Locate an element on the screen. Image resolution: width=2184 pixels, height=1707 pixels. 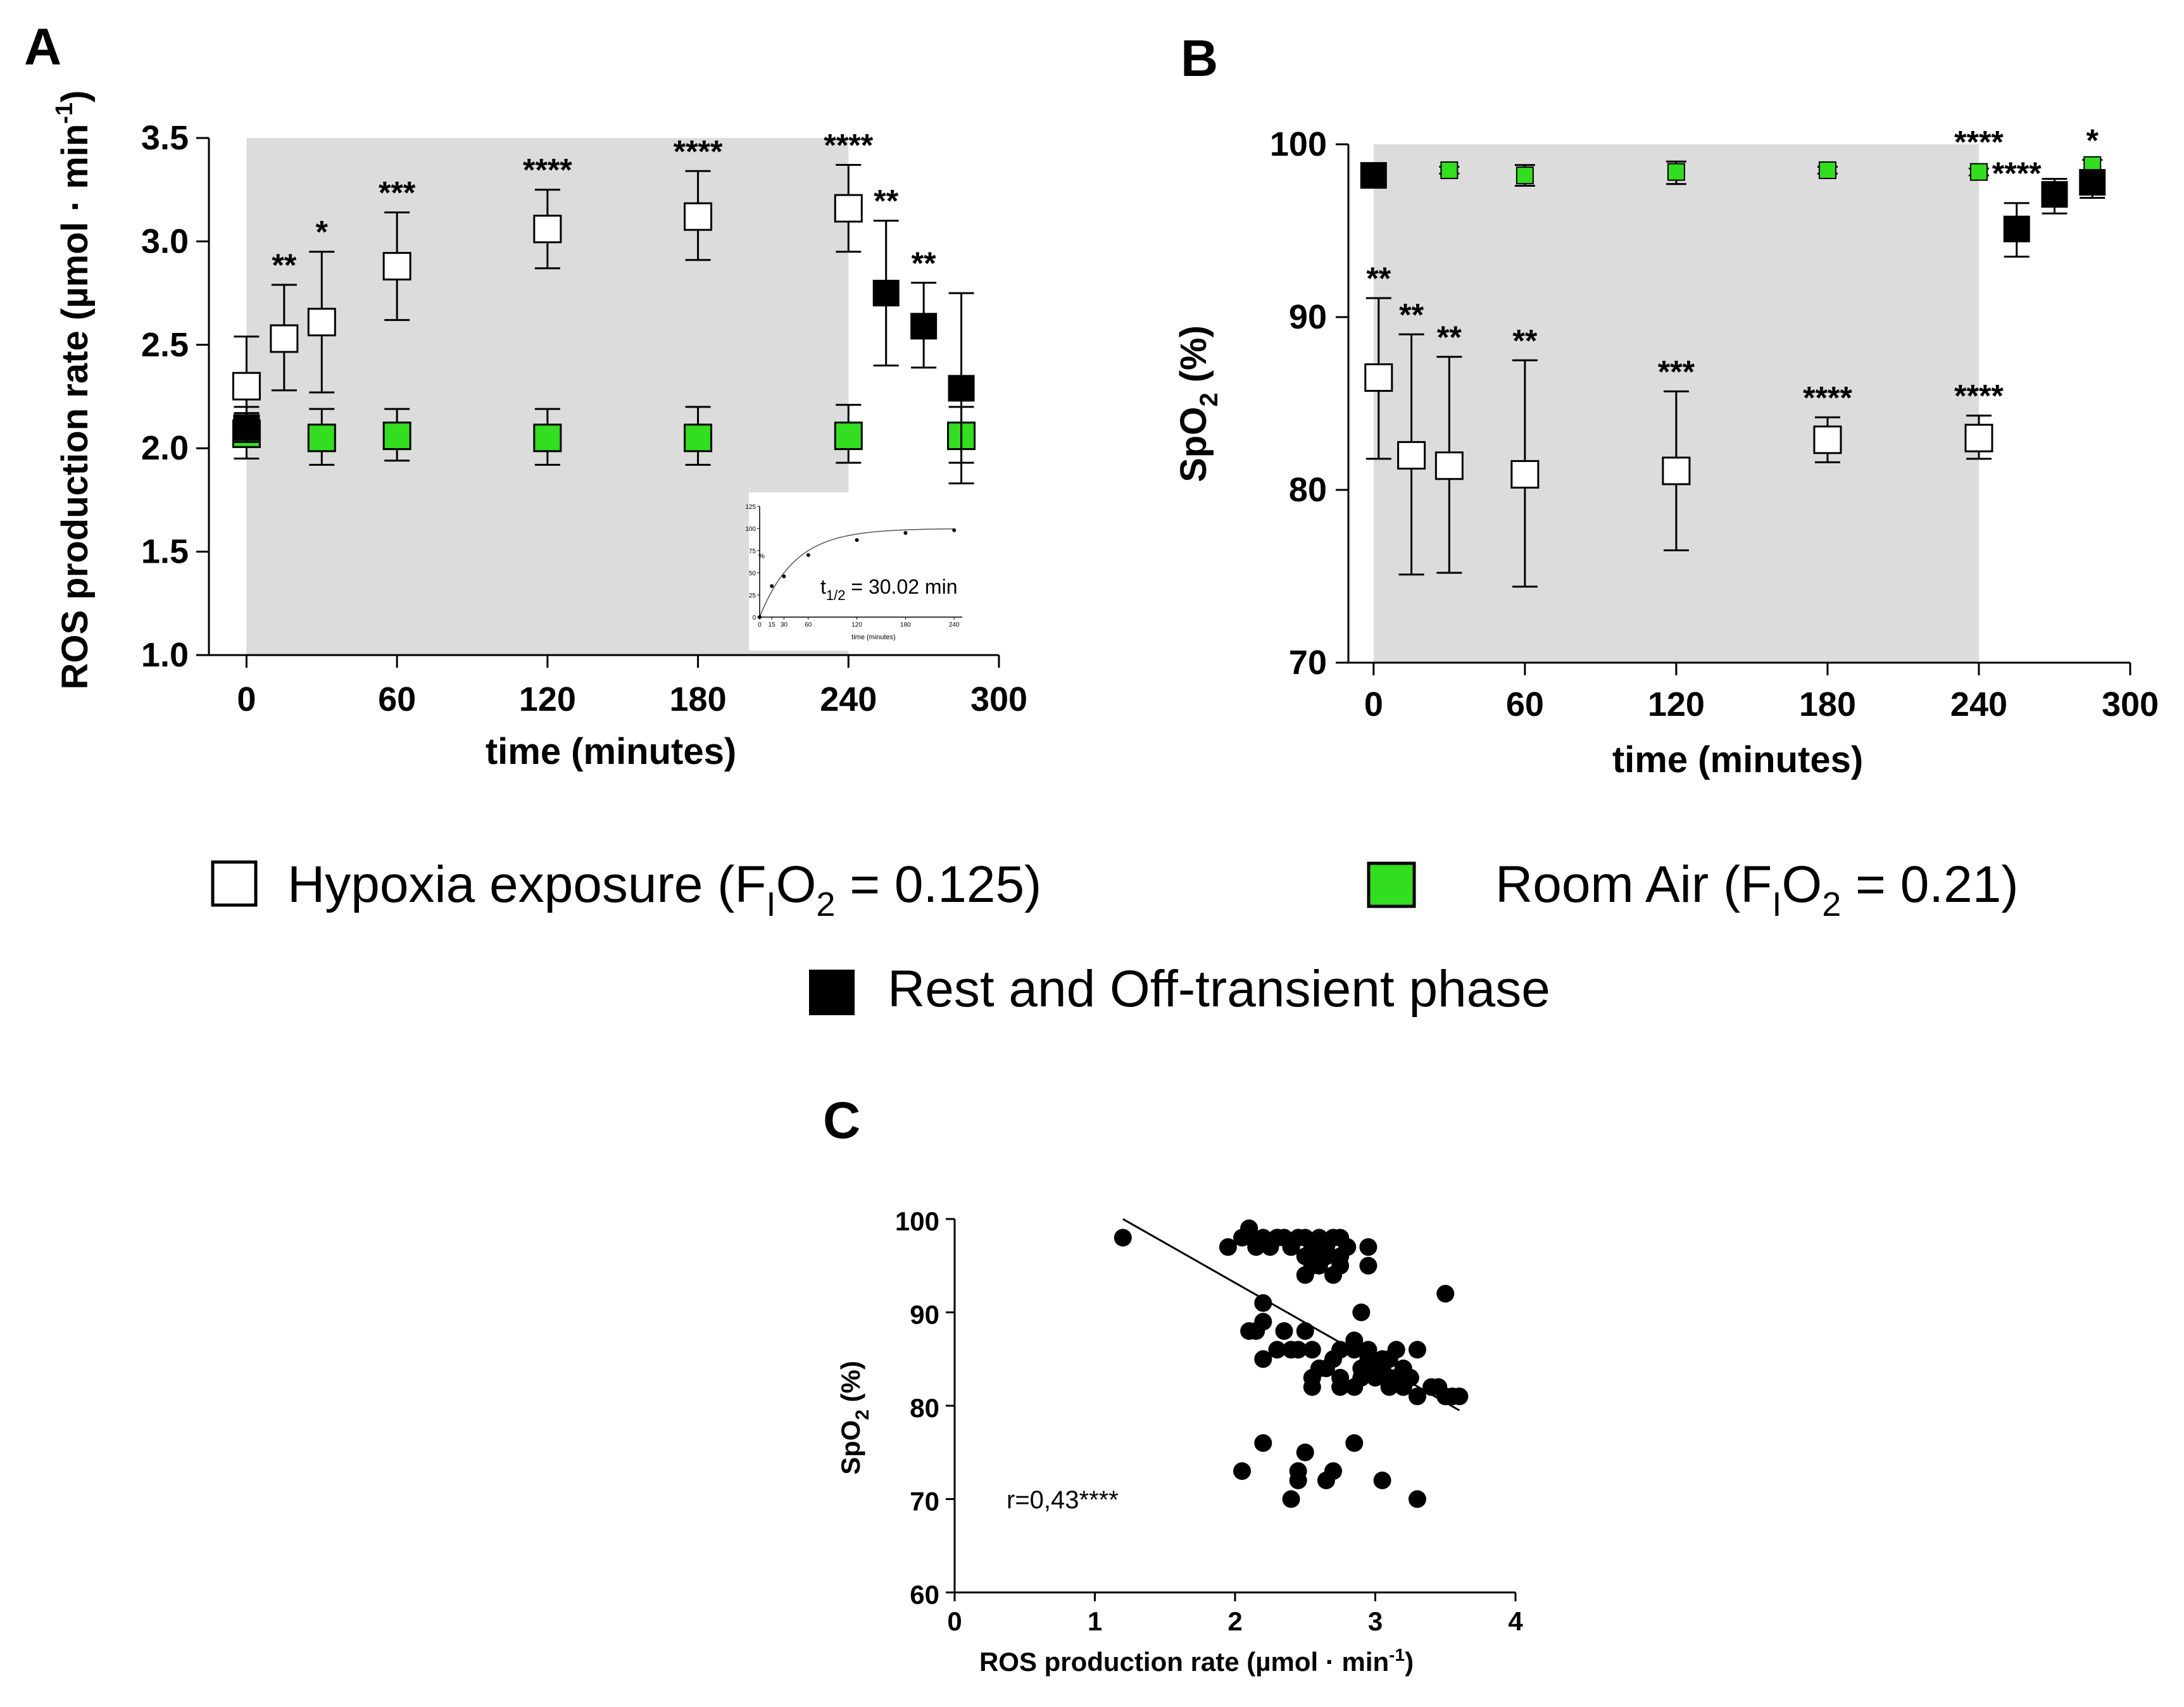
legend-swatch-hypoxia is located at coordinates (235, 883).